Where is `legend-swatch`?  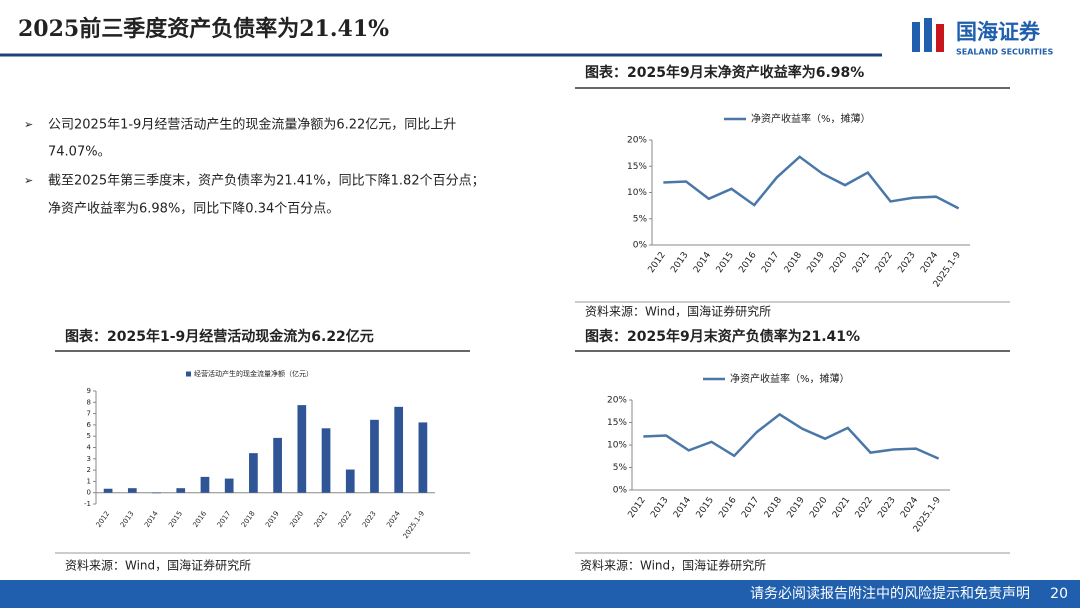
legend-swatch is located at coordinates (188, 374).